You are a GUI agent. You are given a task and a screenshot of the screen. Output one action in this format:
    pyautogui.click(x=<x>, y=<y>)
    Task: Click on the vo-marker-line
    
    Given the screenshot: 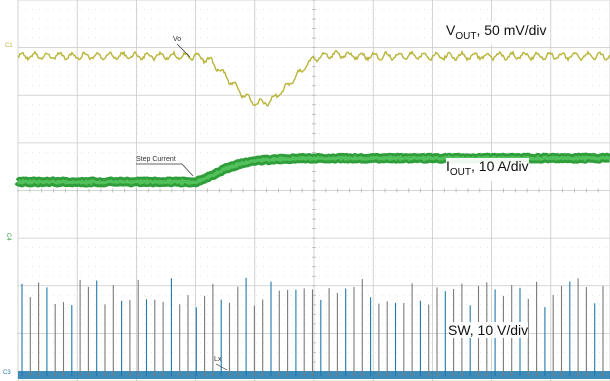 What is the action you would take?
    pyautogui.click(x=183, y=50)
    